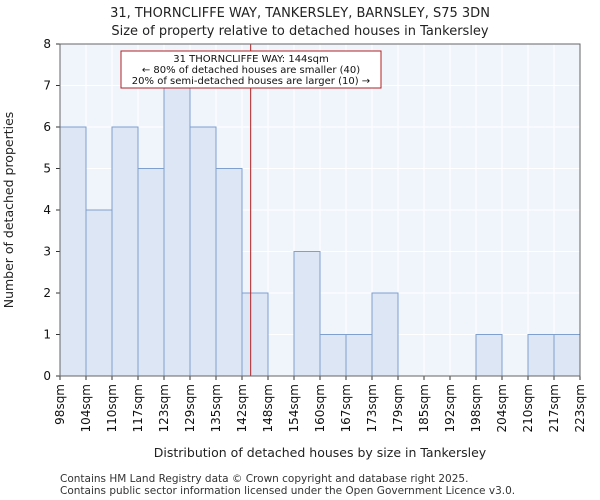 Image resolution: width=600 pixels, height=500 pixels. I want to click on y-tick-label: 4, so click(47, 210).